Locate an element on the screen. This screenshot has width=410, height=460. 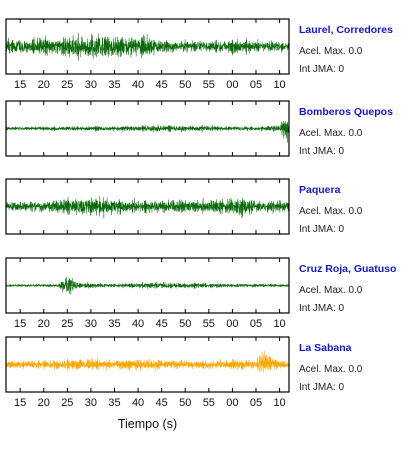
station-name: Laurel, Corredores is located at coordinates (346, 30).